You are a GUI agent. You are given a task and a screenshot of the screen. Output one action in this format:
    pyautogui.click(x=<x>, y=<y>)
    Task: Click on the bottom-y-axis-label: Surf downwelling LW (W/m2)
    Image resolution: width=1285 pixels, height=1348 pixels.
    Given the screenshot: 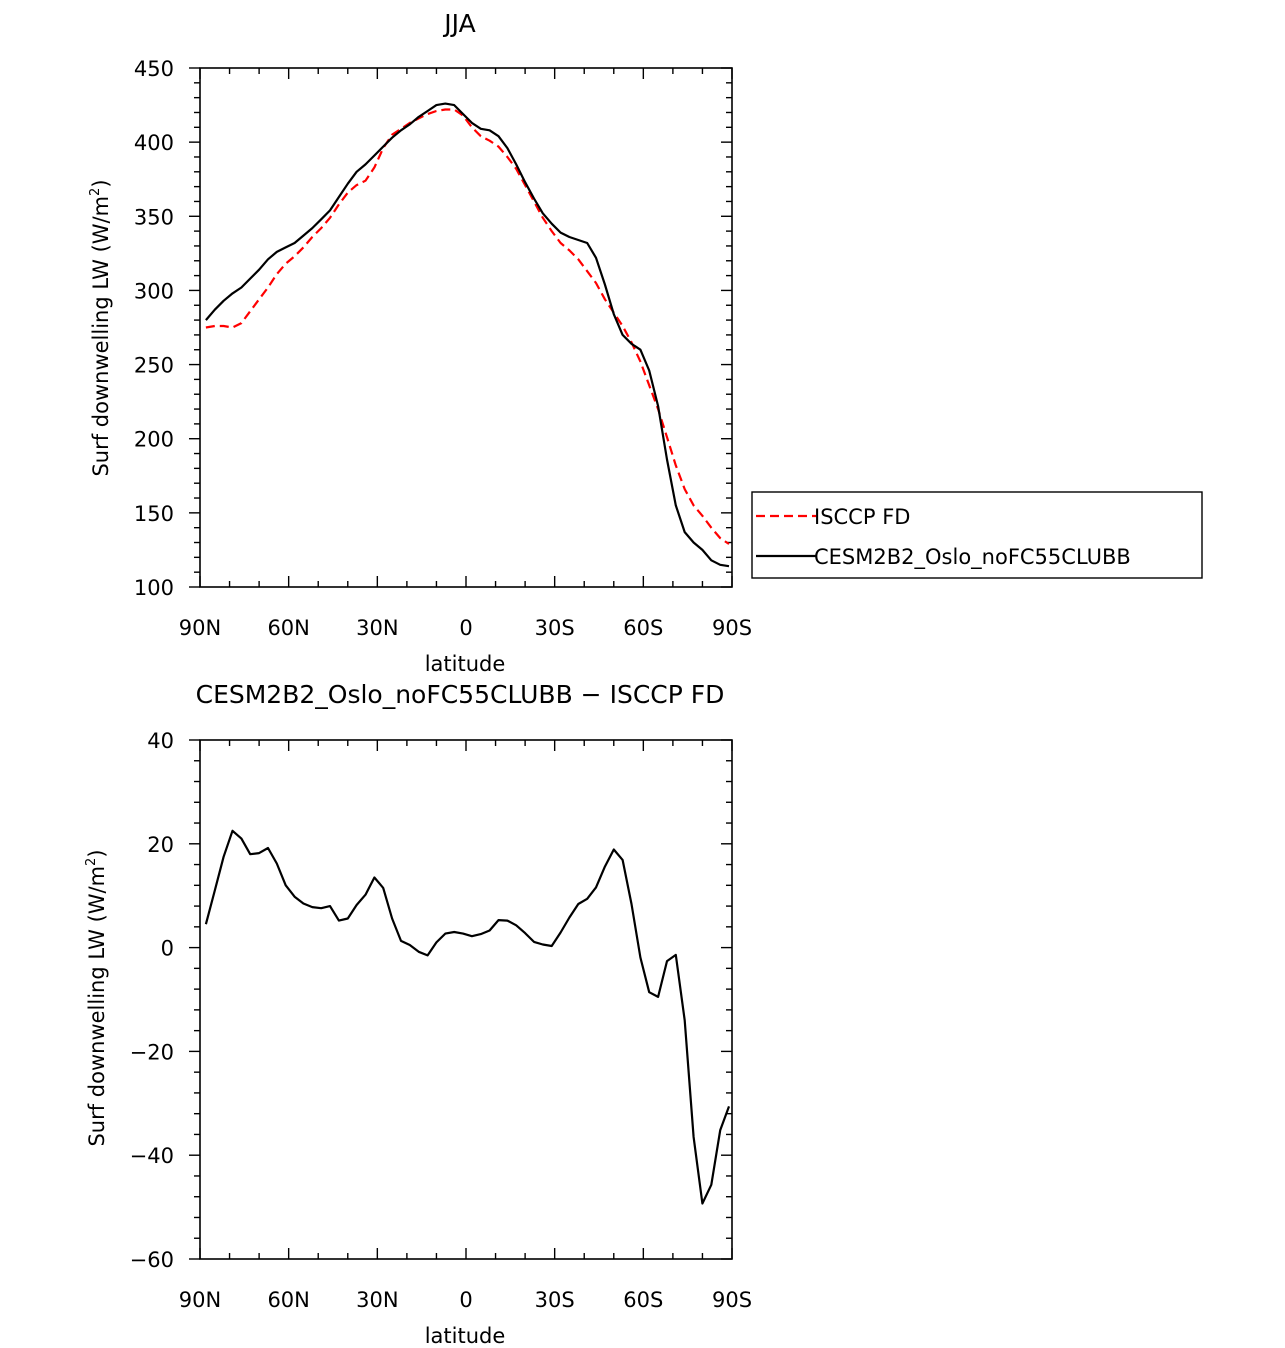 What is the action you would take?
    pyautogui.click(x=96, y=997)
    